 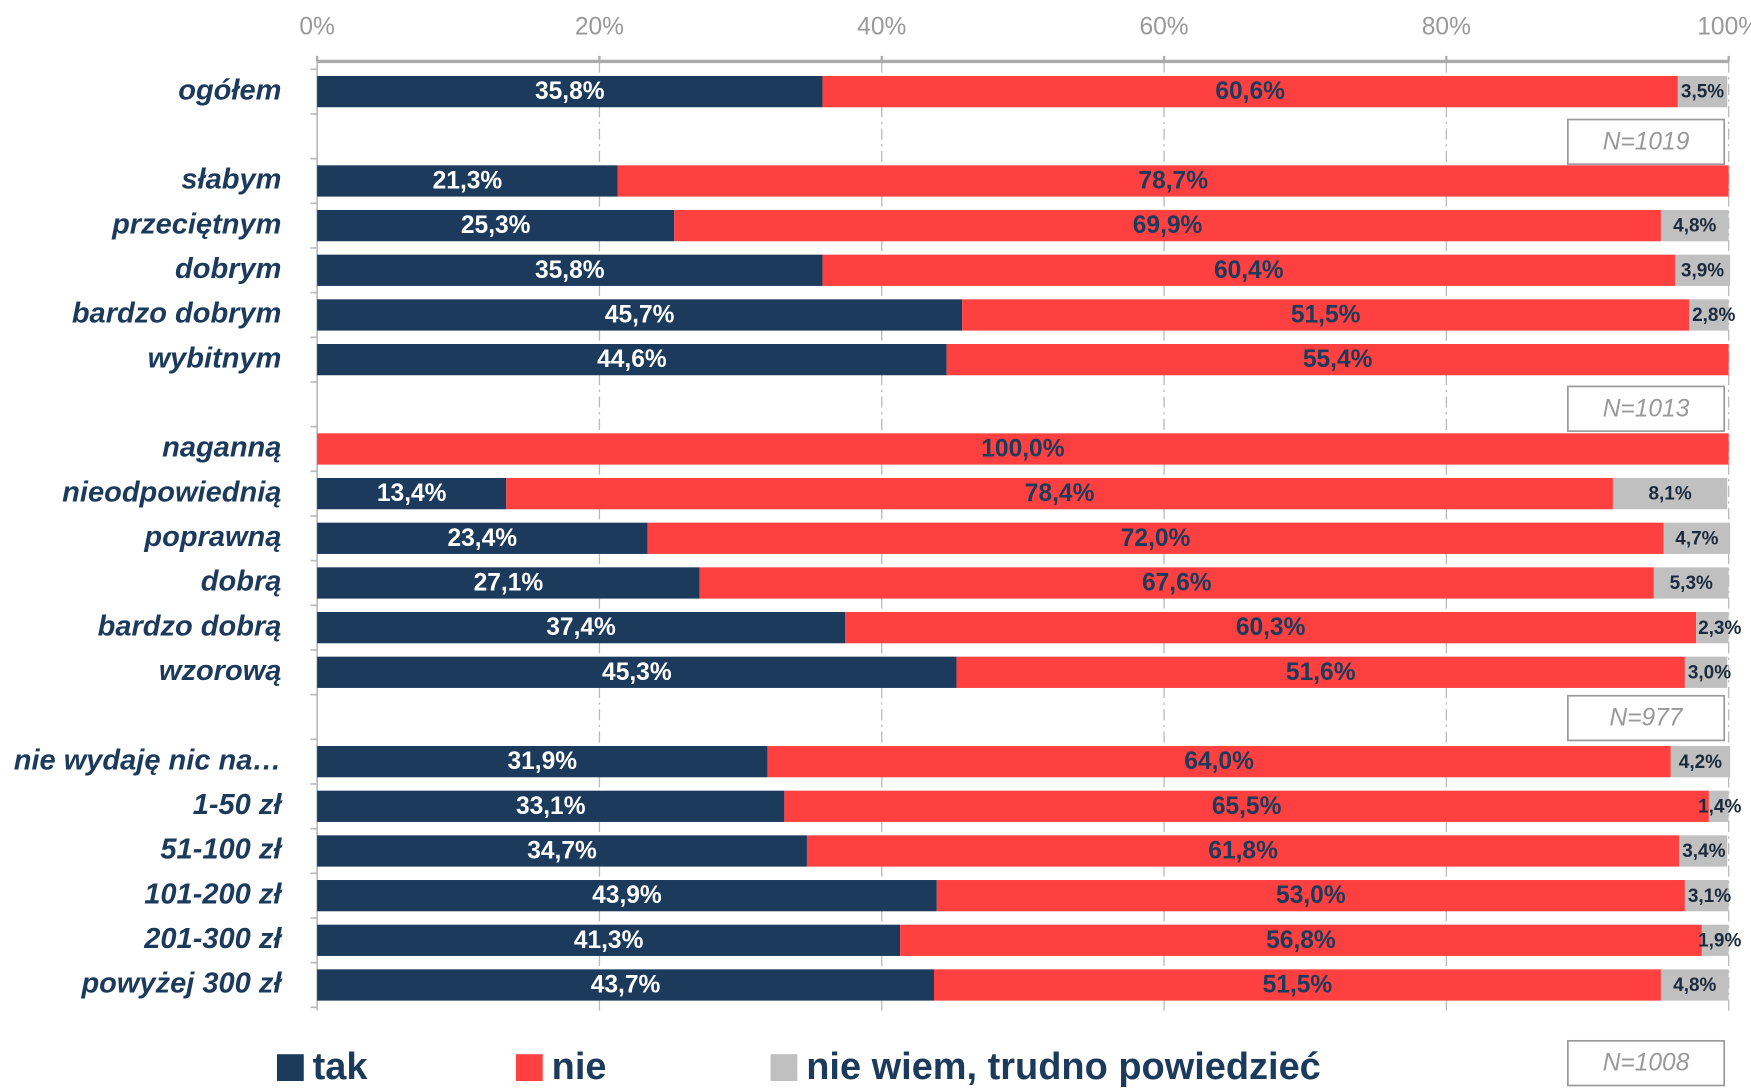 I want to click on category-label: przeciętnym, so click(x=196, y=224).